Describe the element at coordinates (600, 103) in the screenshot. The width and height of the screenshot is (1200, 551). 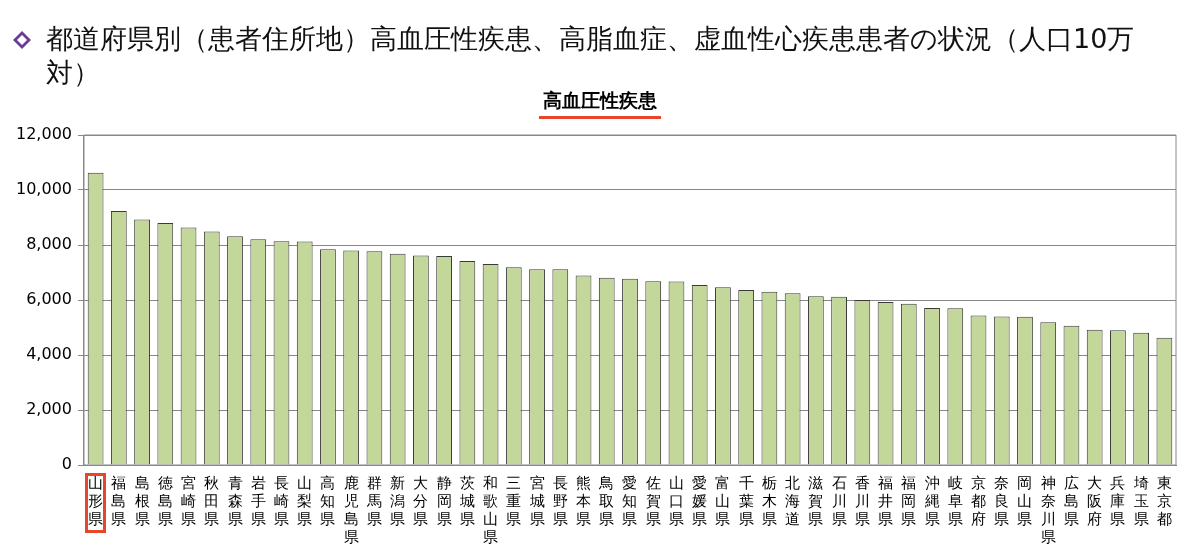
I see `chart-subtitle: 高血圧性疾患` at that location.